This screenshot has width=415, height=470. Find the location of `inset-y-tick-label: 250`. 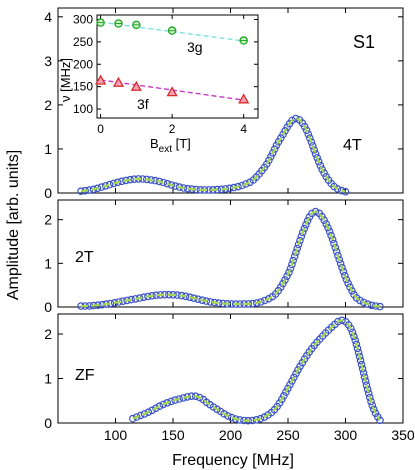

inset-y-tick-label: 250 is located at coordinates (83, 42).